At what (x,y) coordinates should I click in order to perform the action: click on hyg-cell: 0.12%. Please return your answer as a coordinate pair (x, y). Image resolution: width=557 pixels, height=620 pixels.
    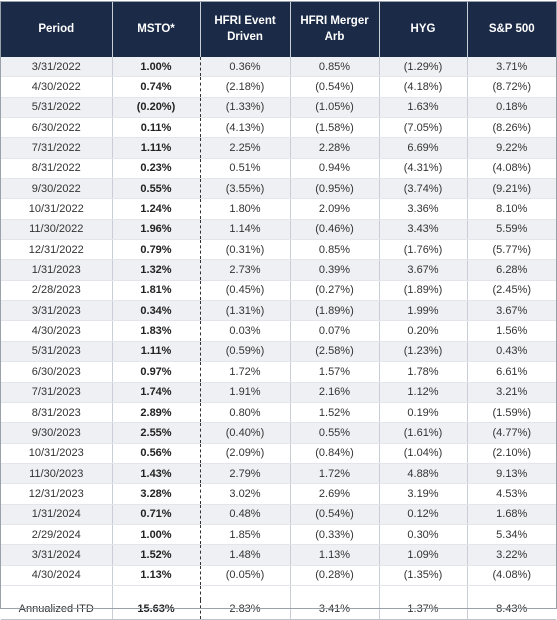
    Looking at the image, I should click on (423, 514).